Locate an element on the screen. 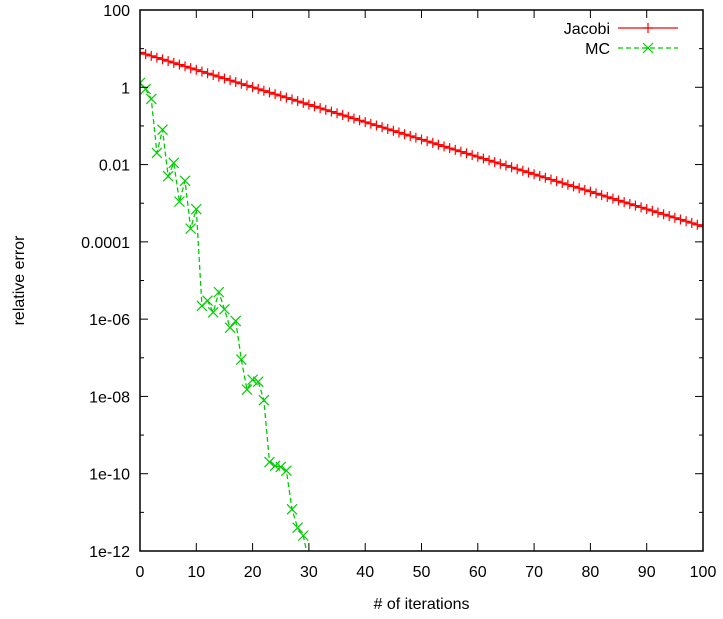 This screenshot has height=619, width=723. x-tick-label: 20 is located at coordinates (253, 572).